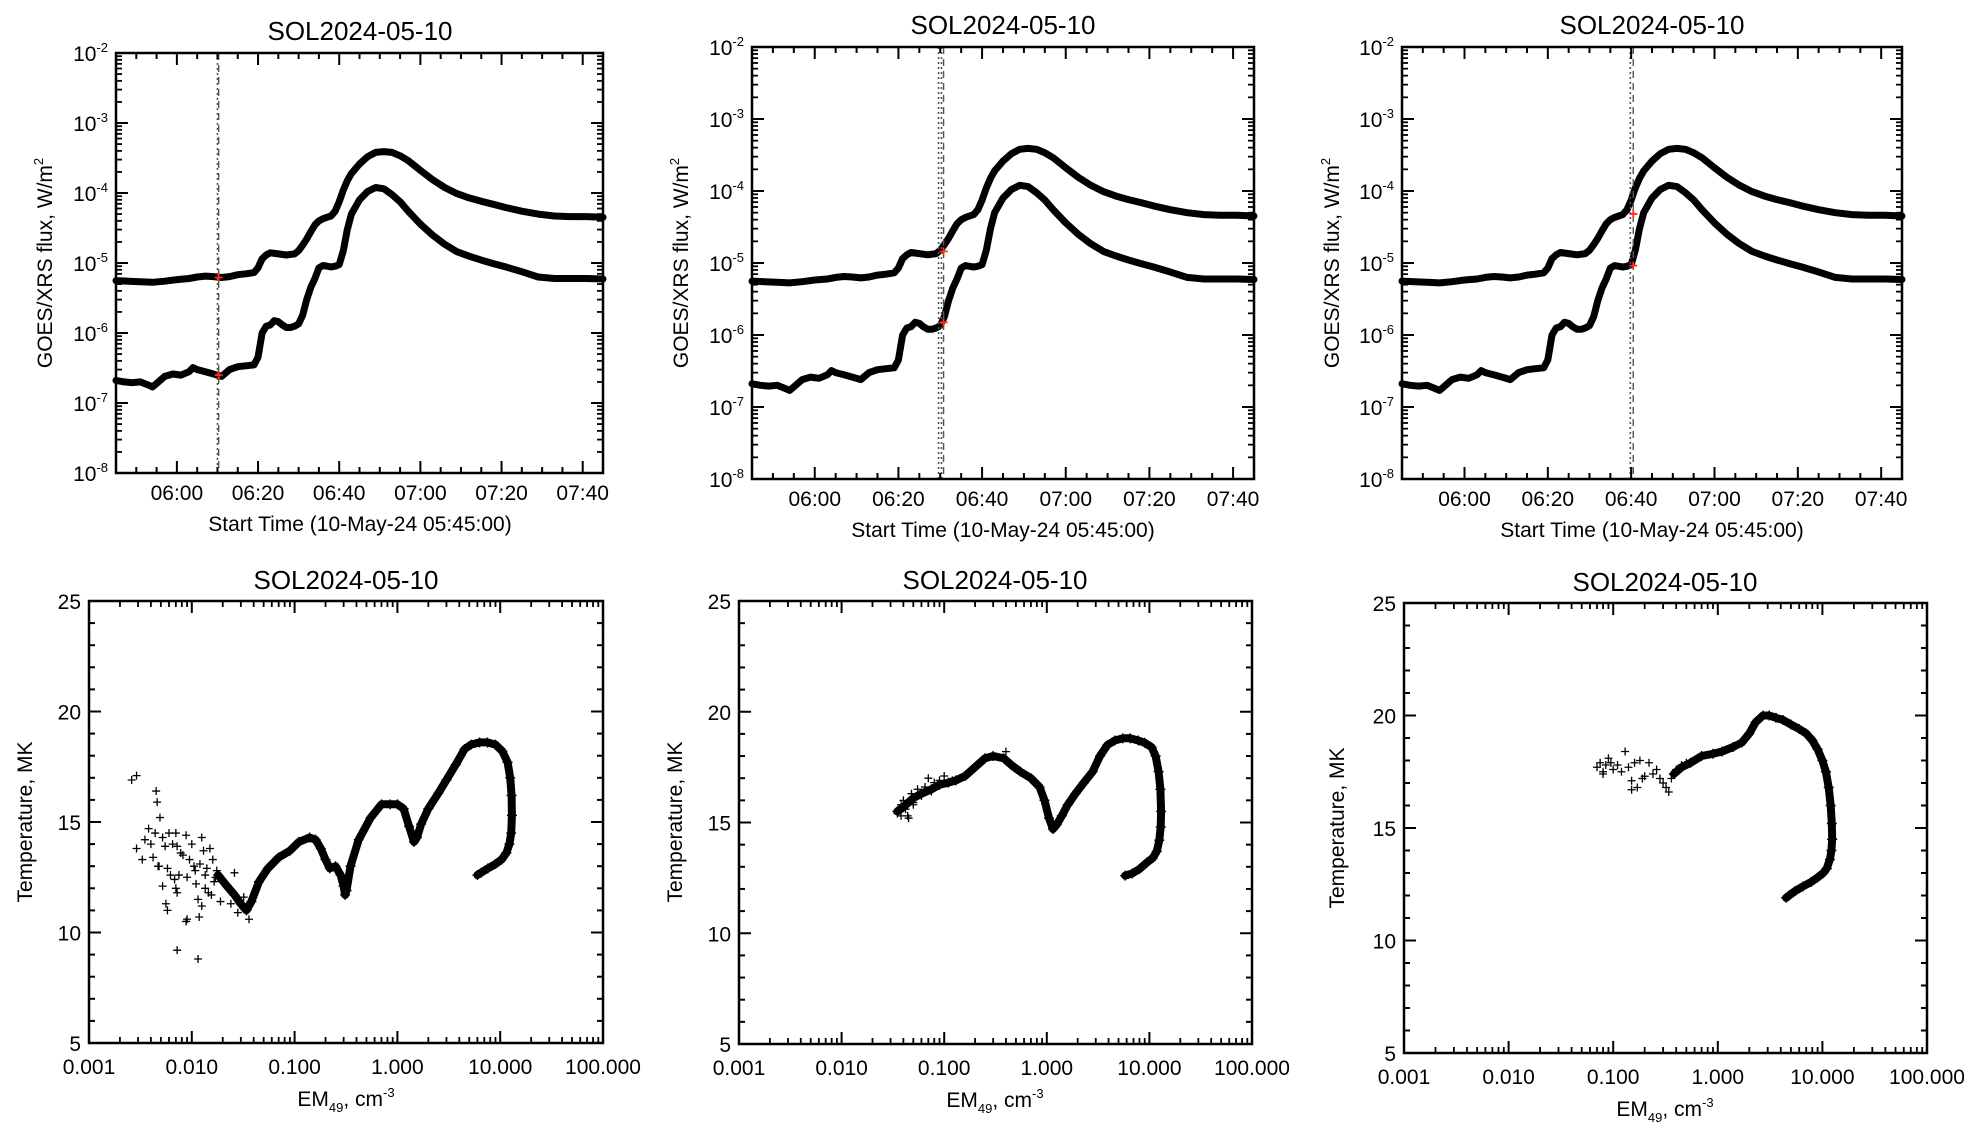  I want to click on y-tick-label: 10⁻⁴, so click(726, 191).